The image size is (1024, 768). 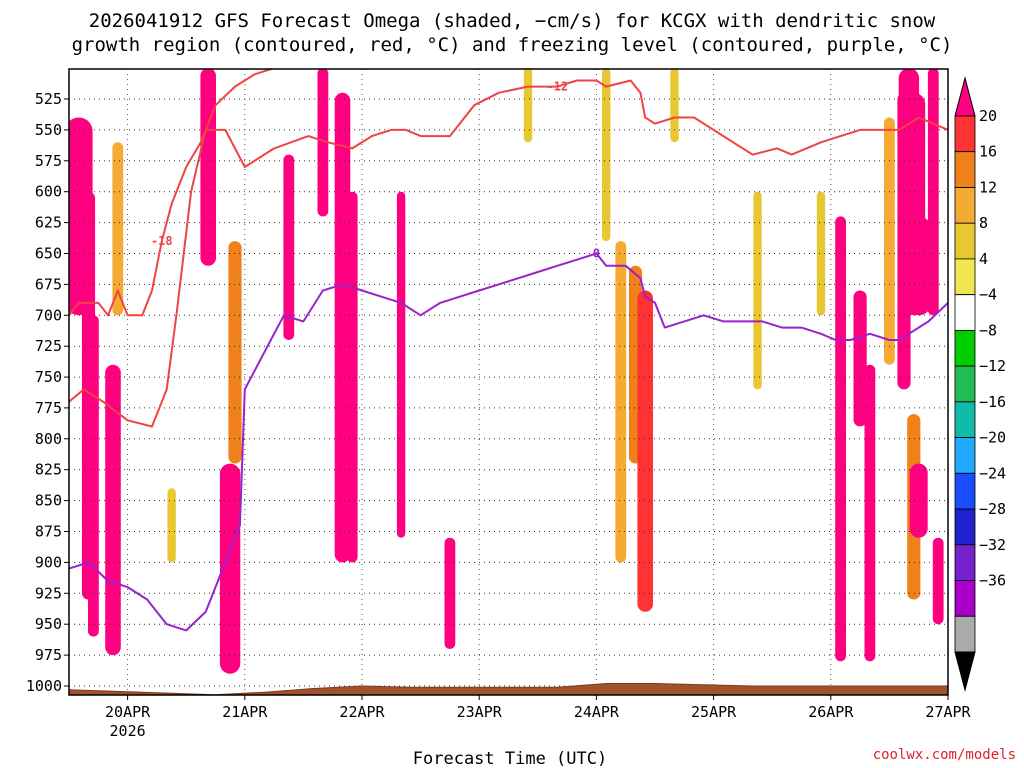 What do you see at coordinates (48, 408) in the screenshot?
I see `y-tick-label-10: 775` at bounding box center [48, 408].